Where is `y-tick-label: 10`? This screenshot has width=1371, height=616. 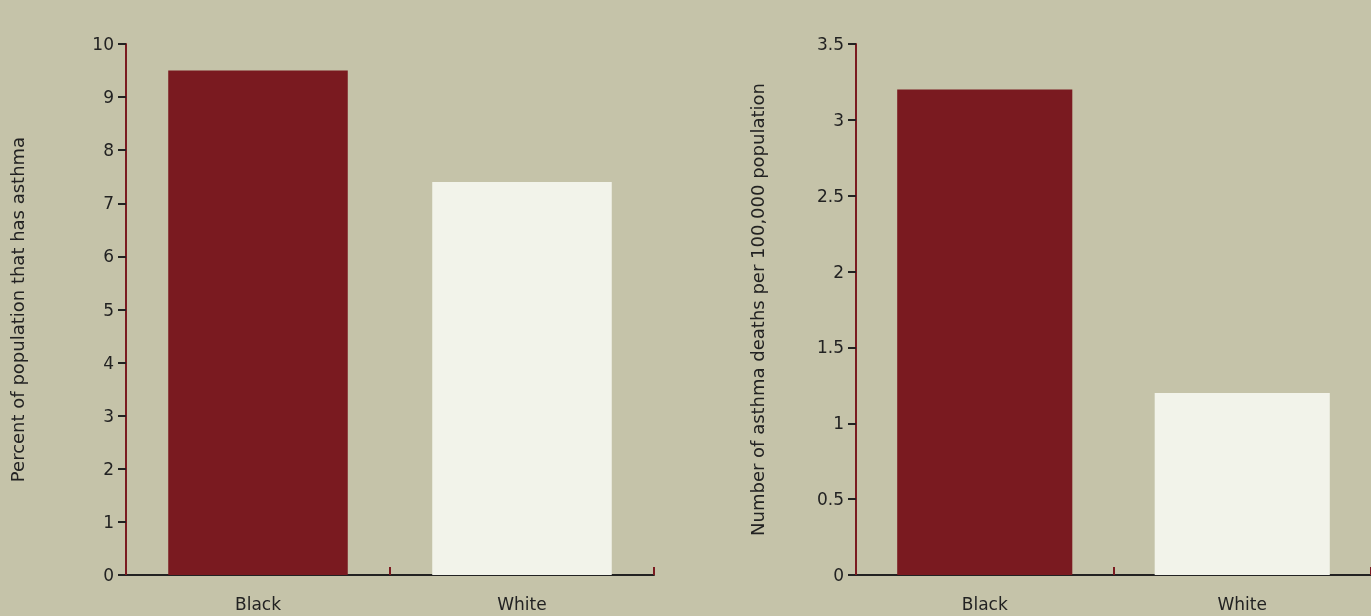
y-tick-label: 10 is located at coordinates (103, 44).